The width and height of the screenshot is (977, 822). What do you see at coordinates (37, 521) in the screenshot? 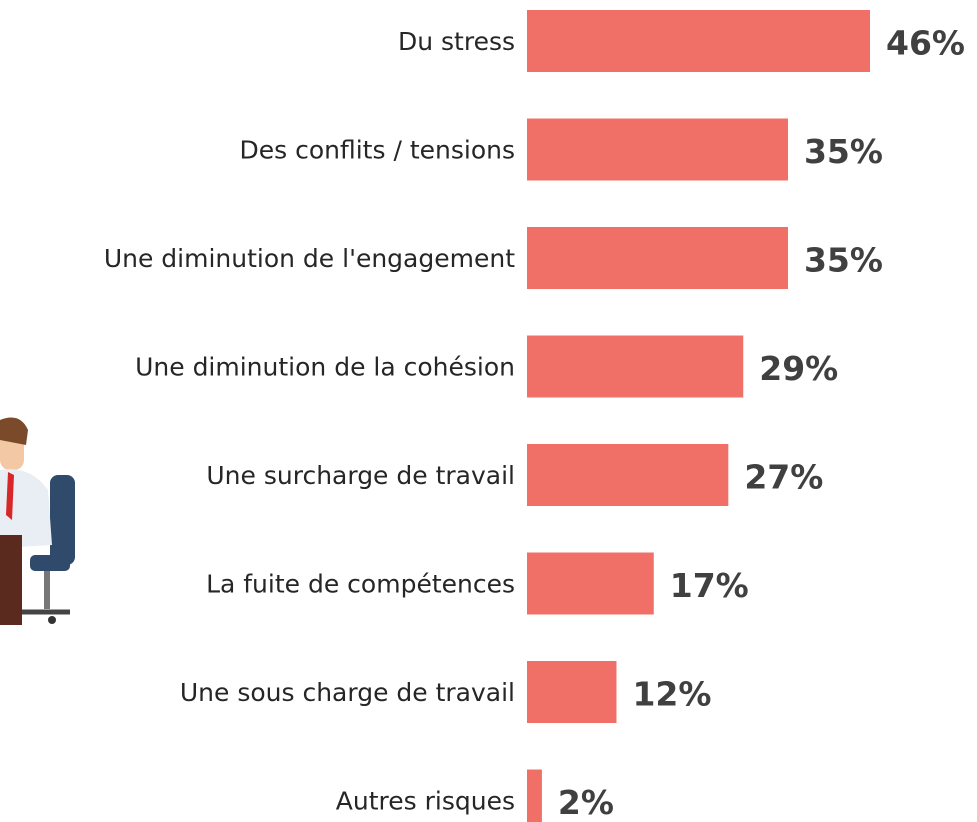
I see `illustration` at bounding box center [37, 521].